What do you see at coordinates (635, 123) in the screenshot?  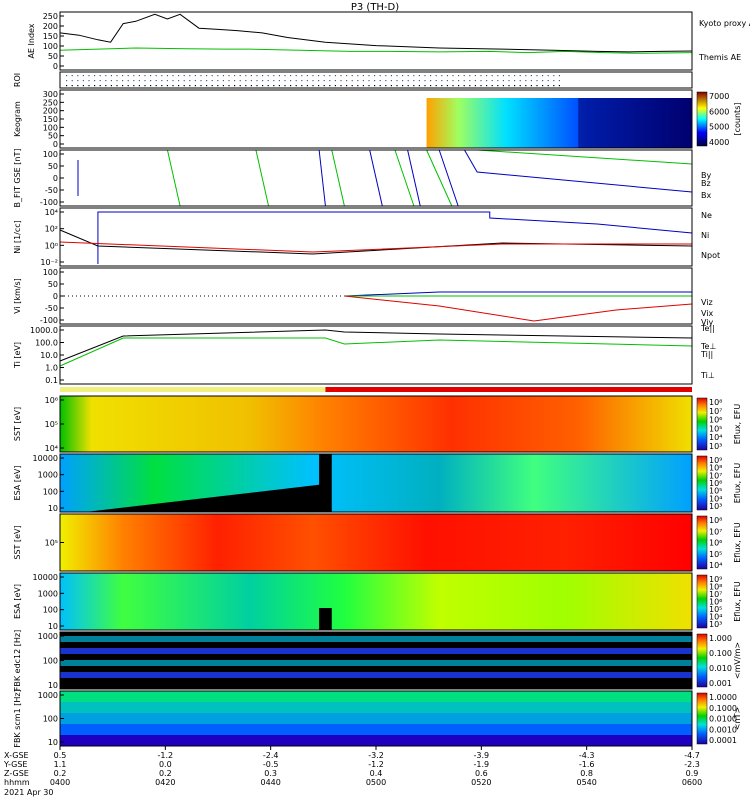 I see `keogram-dark` at bounding box center [635, 123].